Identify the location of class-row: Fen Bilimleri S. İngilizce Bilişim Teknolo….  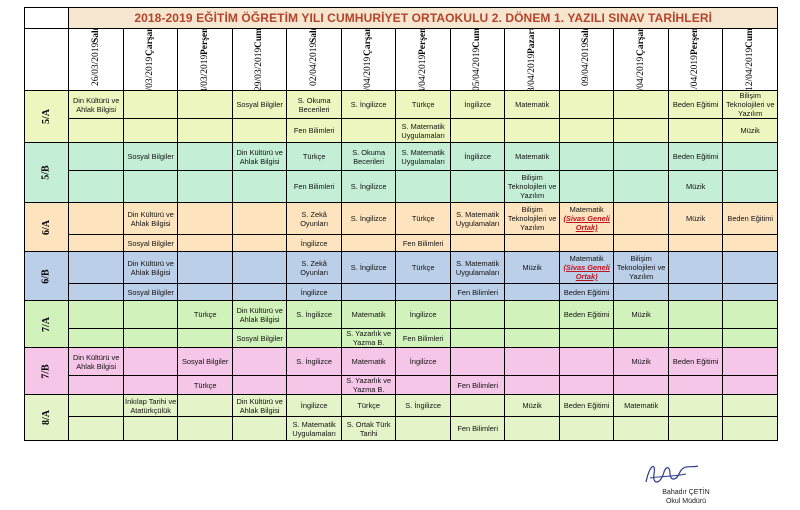
(401, 186).